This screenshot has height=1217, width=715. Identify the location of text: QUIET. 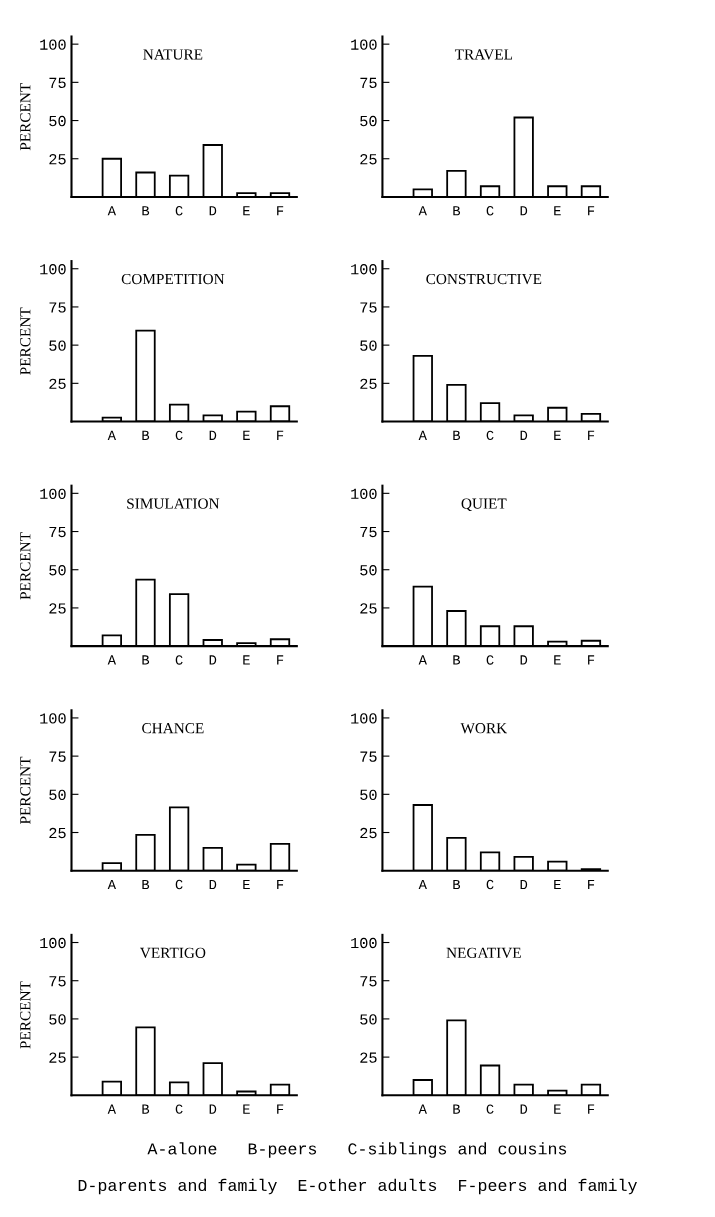
(484, 505).